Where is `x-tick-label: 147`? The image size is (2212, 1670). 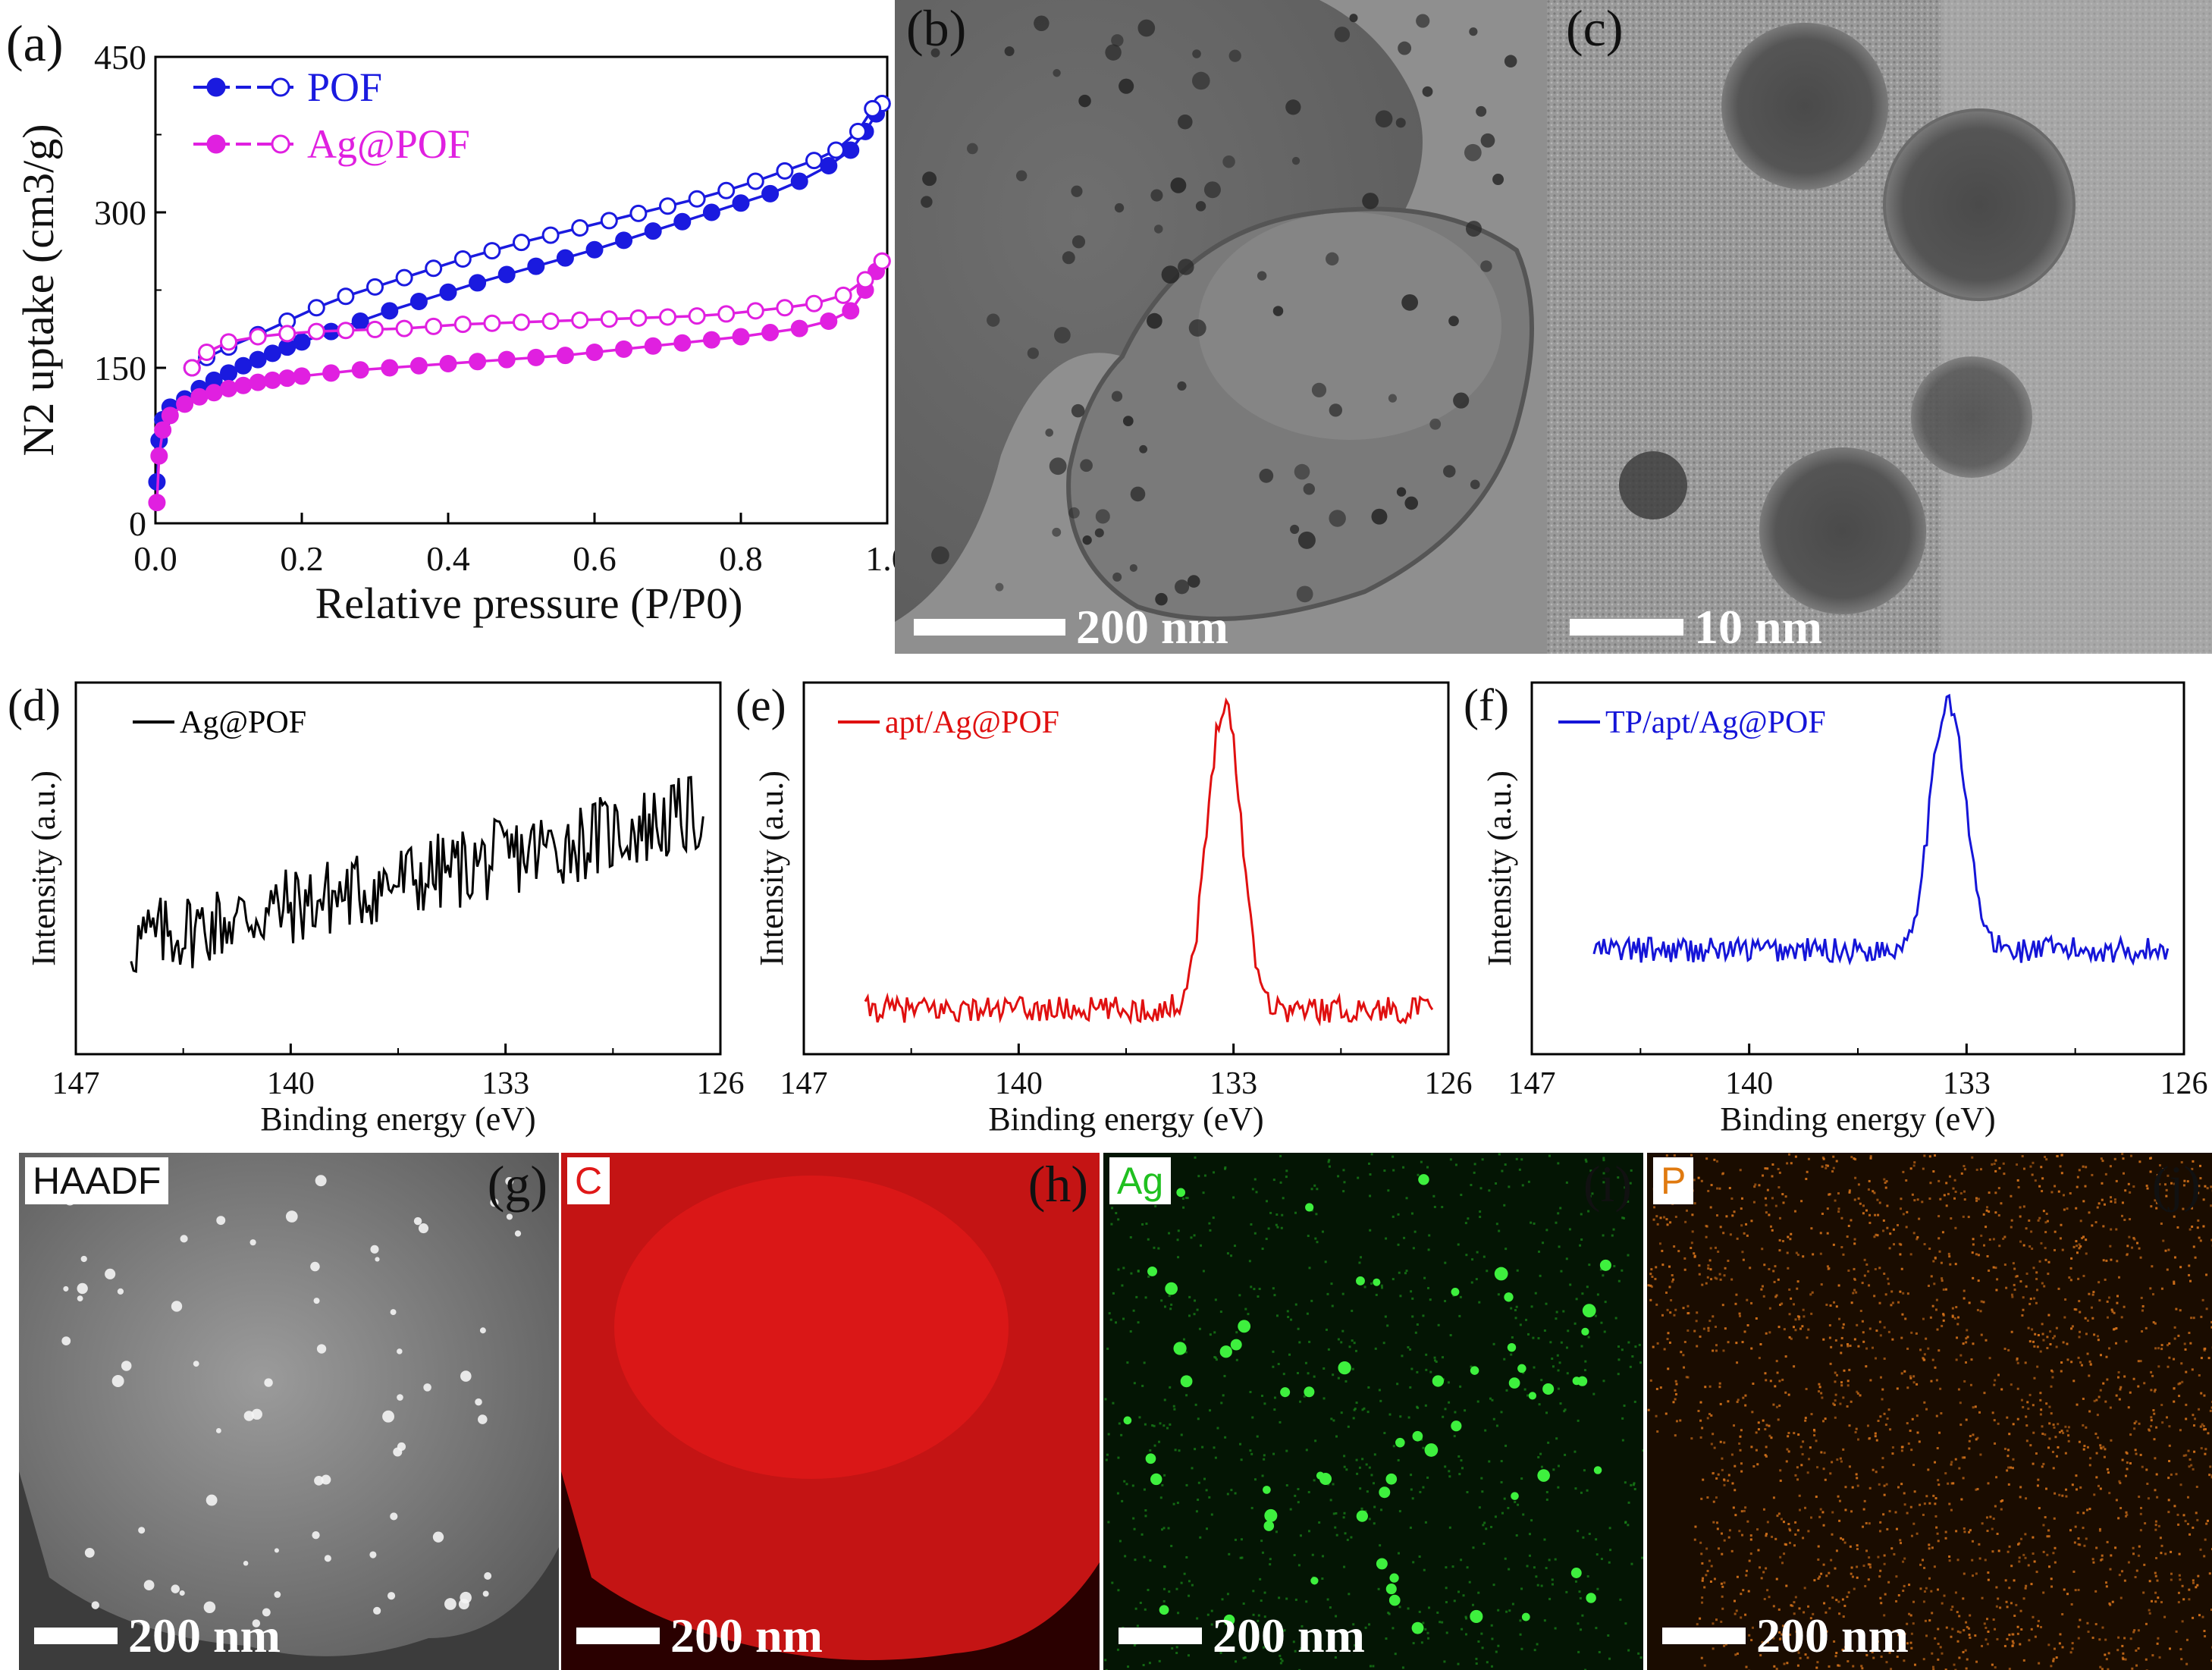 x-tick-label: 147 is located at coordinates (76, 1083).